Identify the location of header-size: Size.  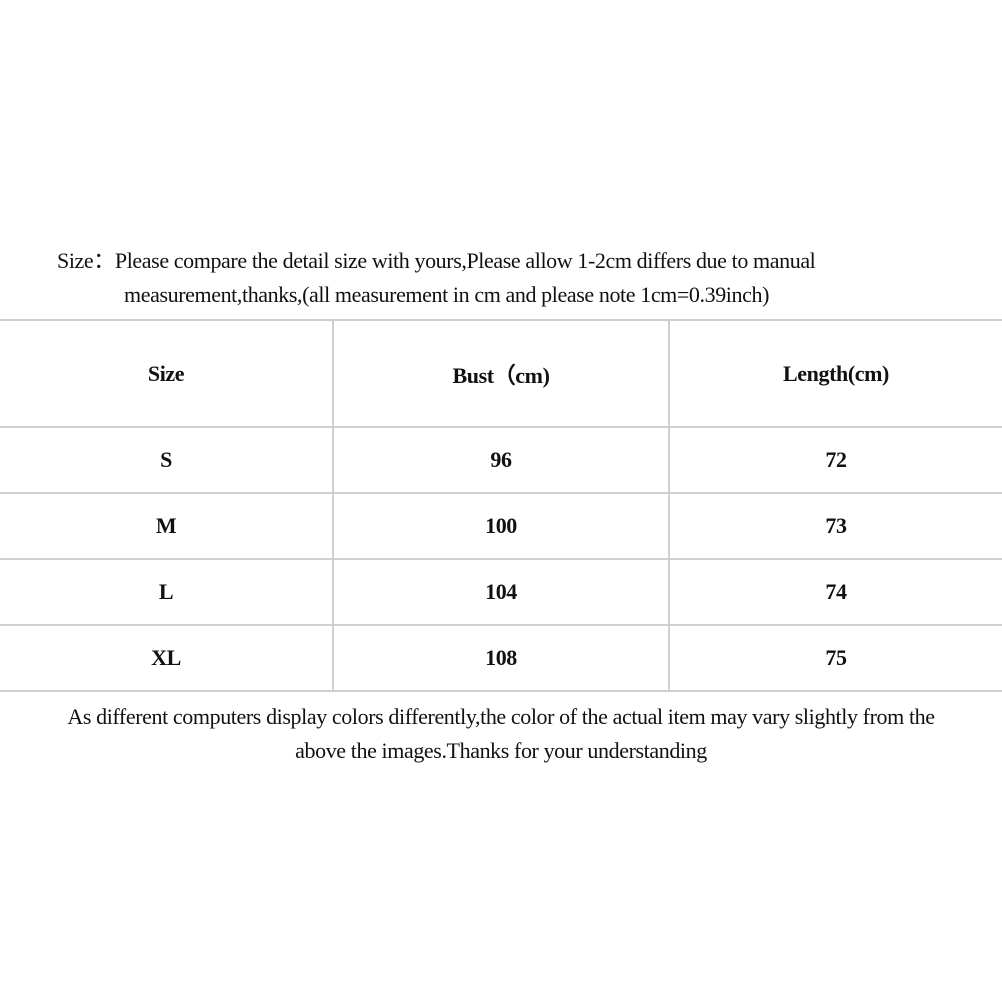
(167, 373).